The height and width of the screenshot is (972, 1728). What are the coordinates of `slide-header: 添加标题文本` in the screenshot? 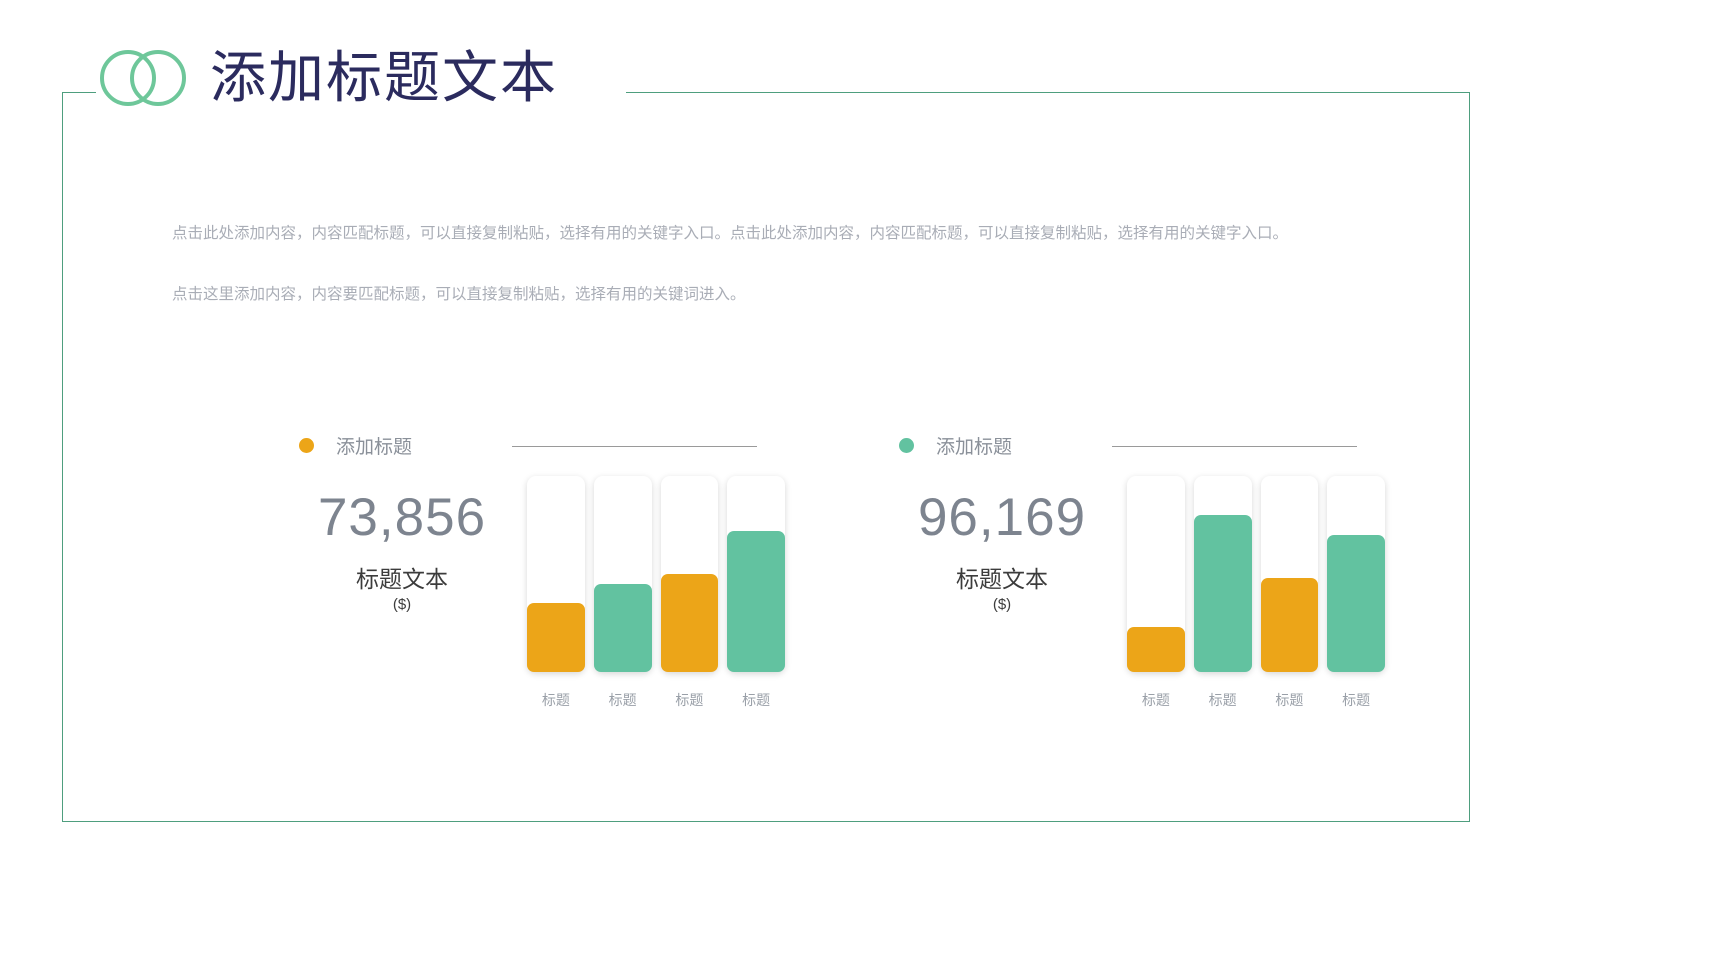 It's located at (329, 78).